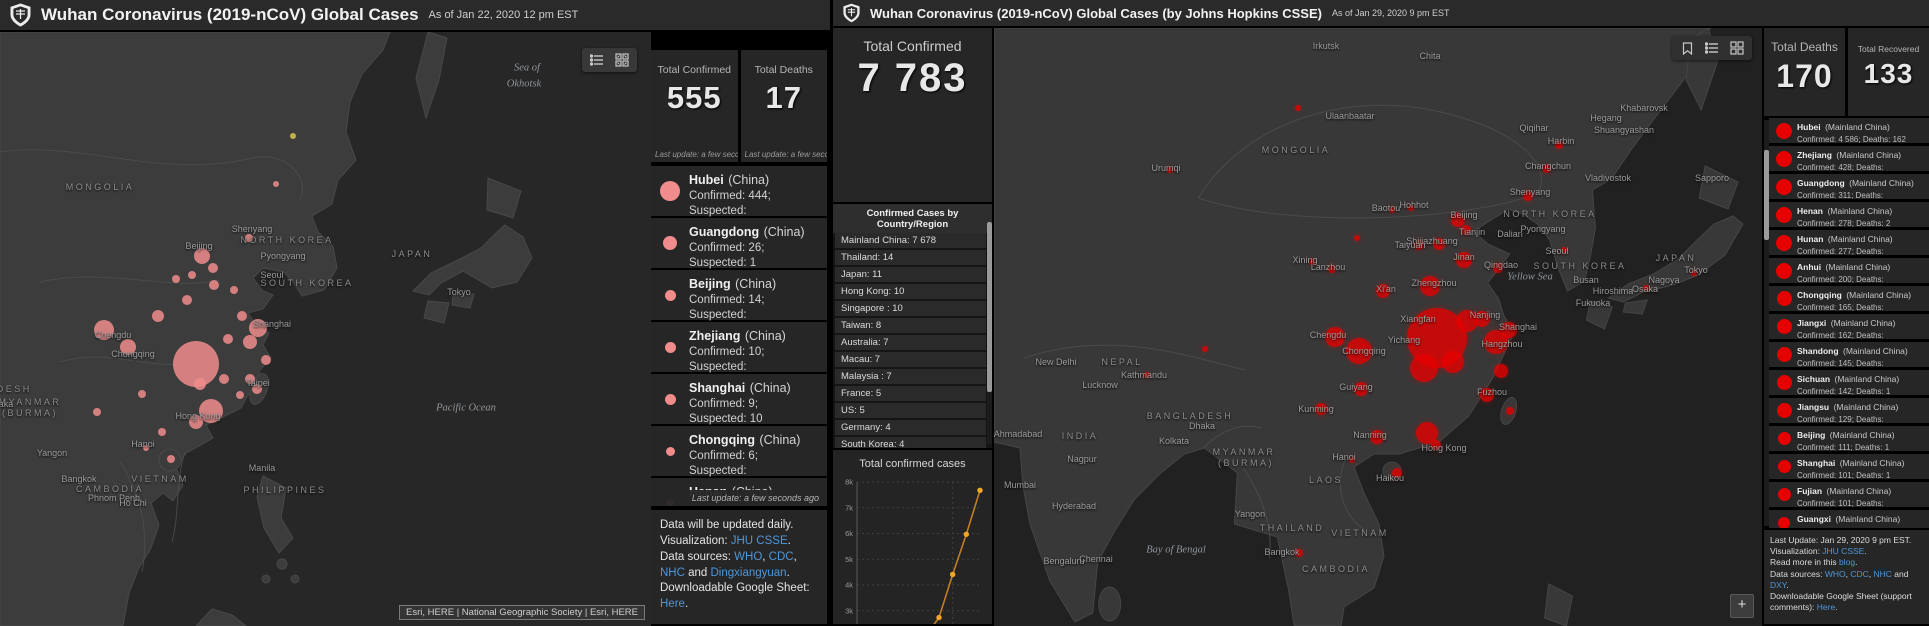  Describe the element at coordinates (910, 359) in the screenshot. I see `country-row: Macau: 7` at that location.